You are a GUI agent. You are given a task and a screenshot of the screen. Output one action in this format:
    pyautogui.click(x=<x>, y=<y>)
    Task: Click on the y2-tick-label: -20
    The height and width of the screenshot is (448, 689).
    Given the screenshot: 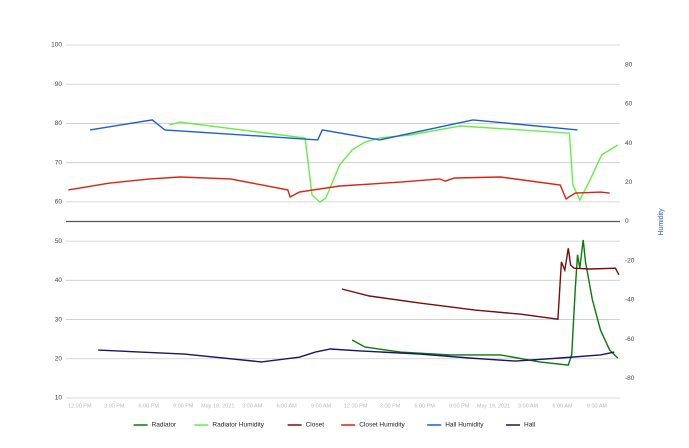 What is the action you would take?
    pyautogui.click(x=630, y=260)
    